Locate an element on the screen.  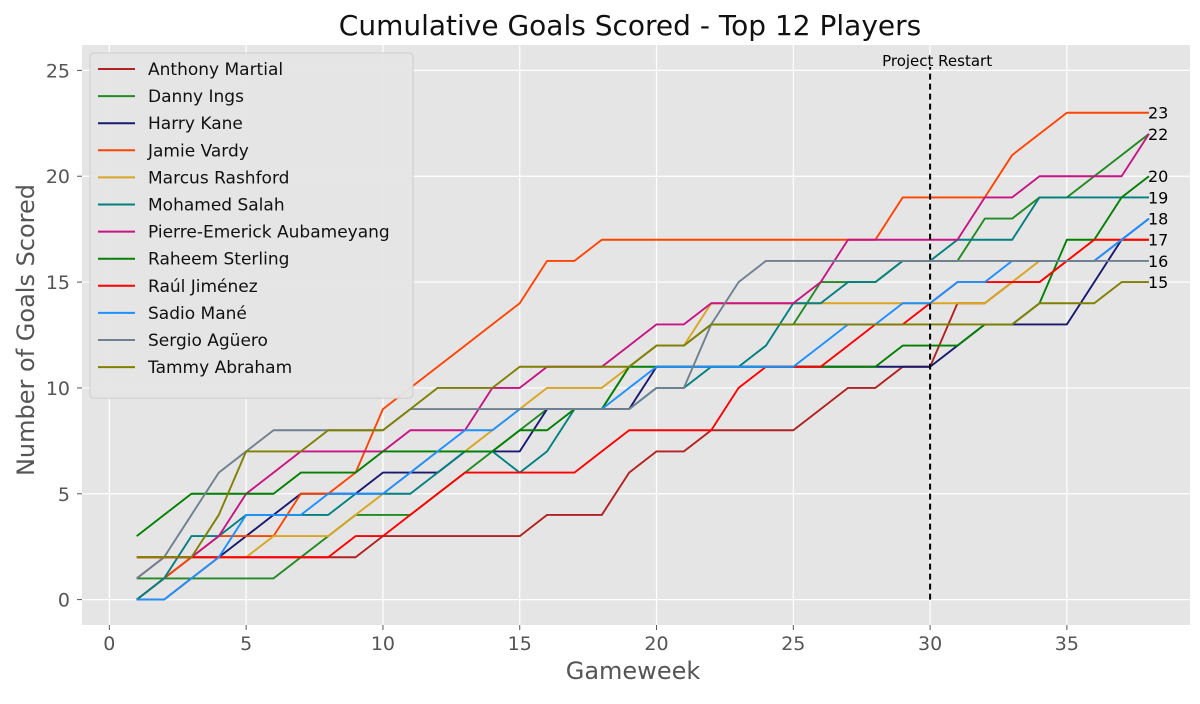
y-axis-label: Number of Goals Scored is located at coordinates (26, 330).